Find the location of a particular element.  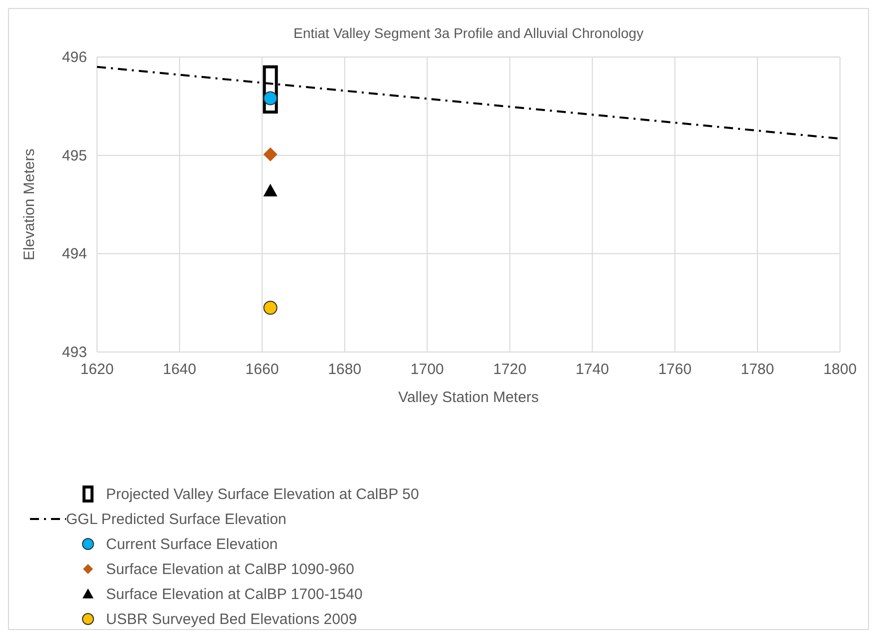

x-tick-label: 1640 is located at coordinates (179, 369).